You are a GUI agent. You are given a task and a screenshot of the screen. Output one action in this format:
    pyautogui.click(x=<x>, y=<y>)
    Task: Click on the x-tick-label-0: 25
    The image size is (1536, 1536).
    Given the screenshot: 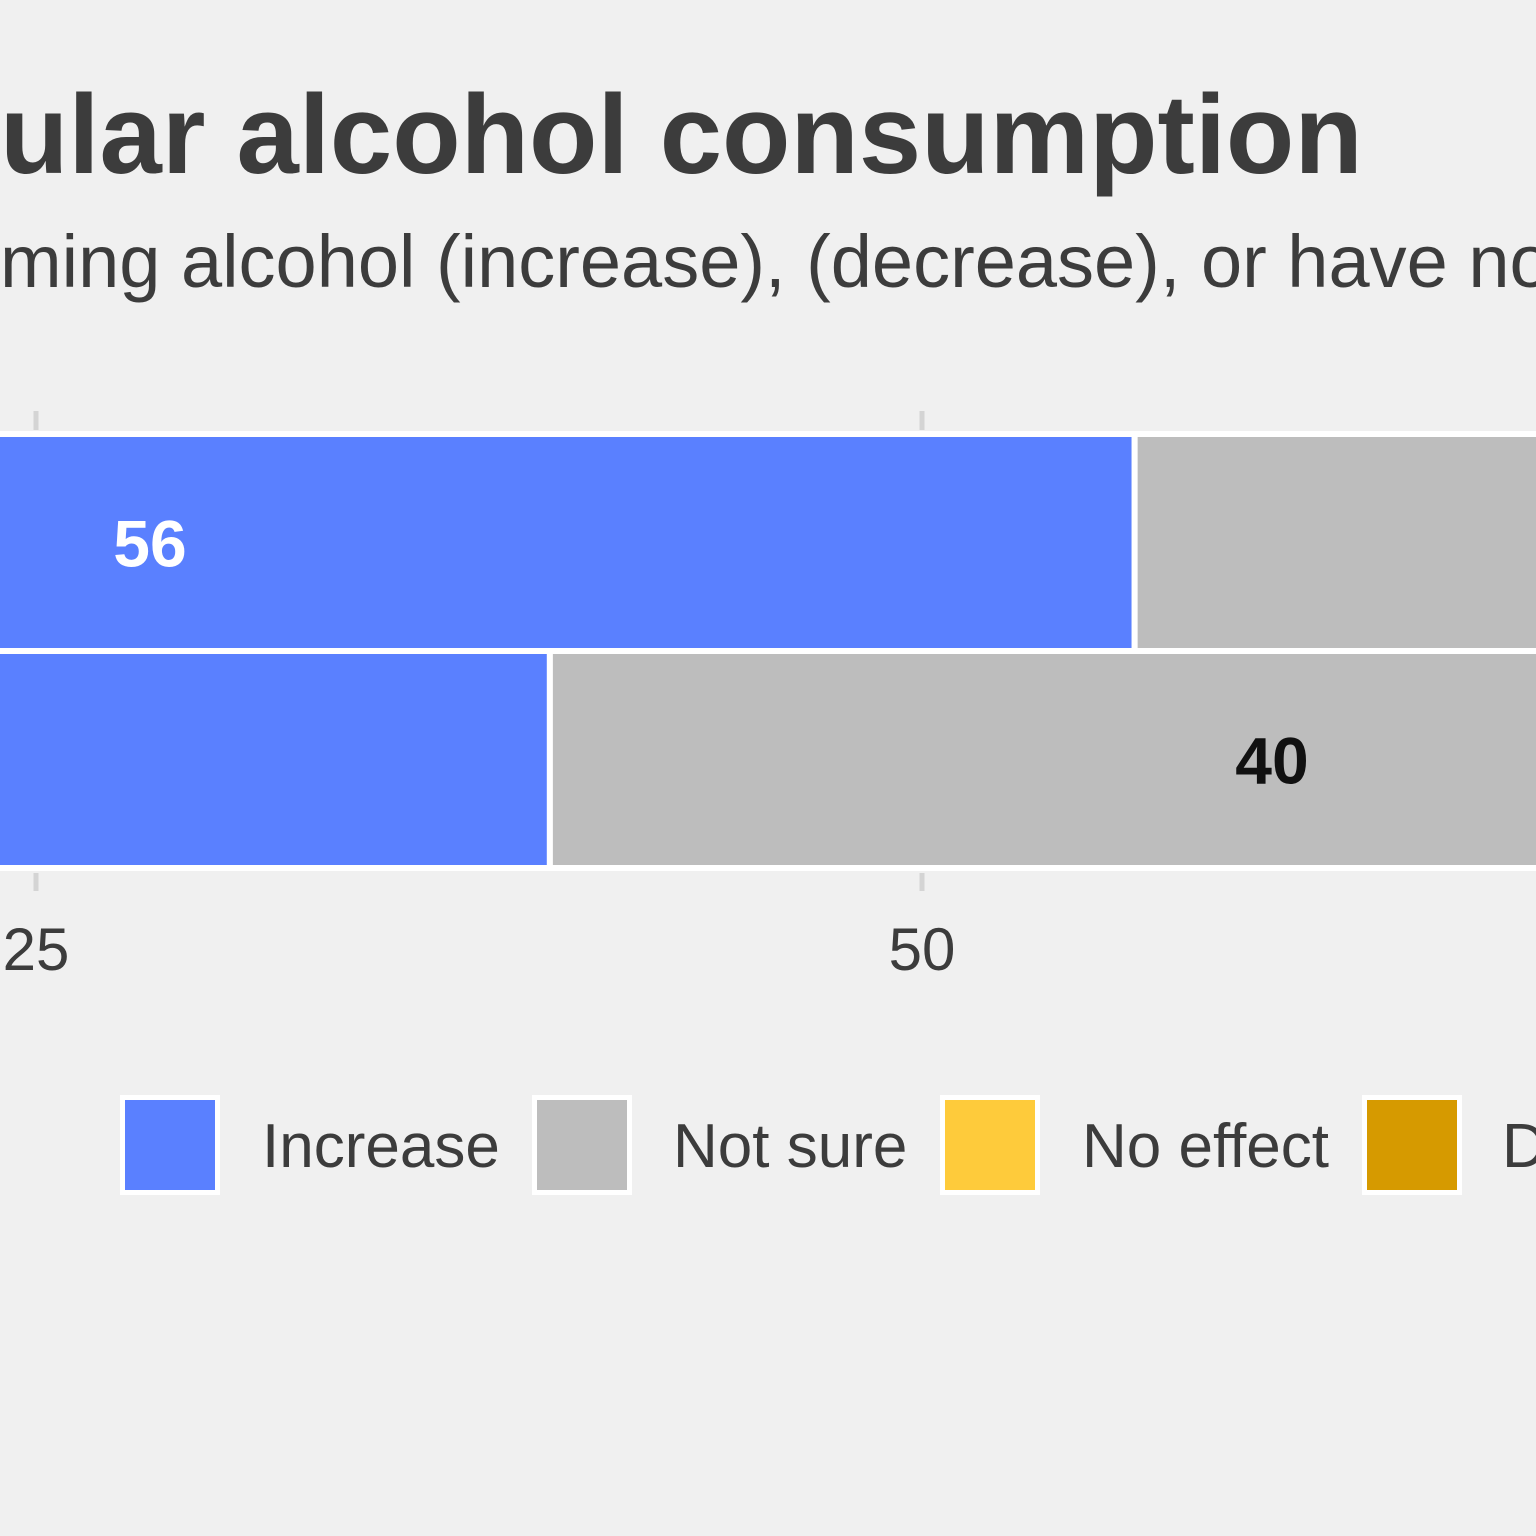 What is the action you would take?
    pyautogui.click(x=36, y=949)
    